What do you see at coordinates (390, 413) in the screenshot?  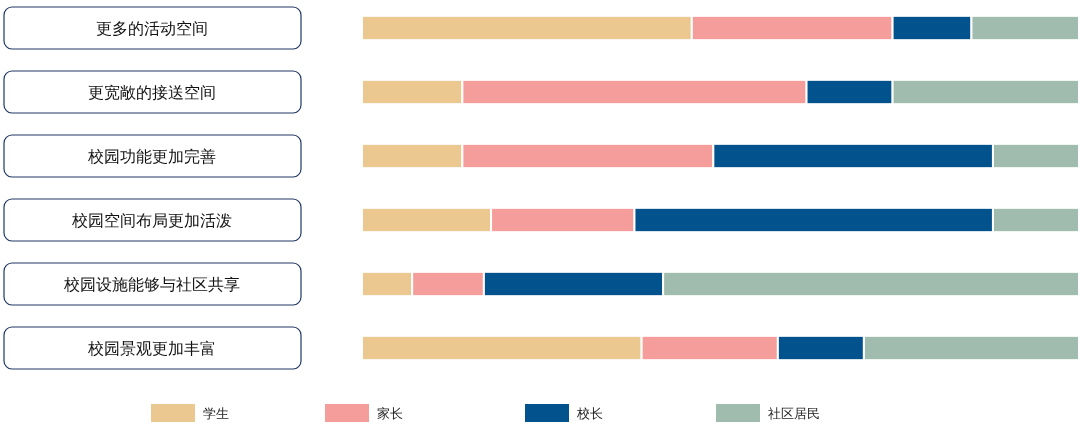 I see `legend-label: 家长` at bounding box center [390, 413].